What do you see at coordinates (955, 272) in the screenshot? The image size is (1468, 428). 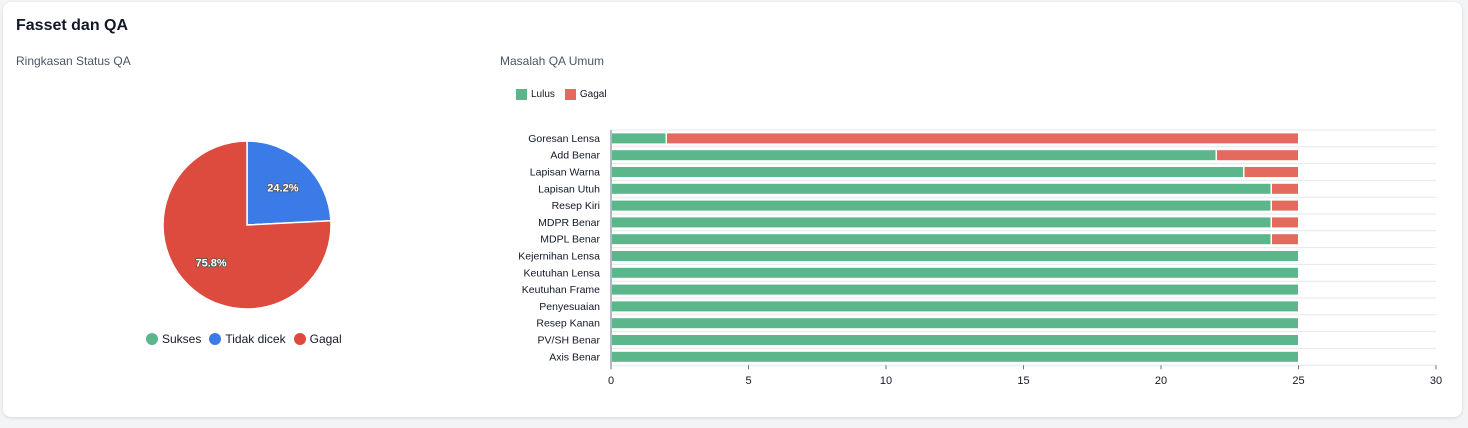 I see `bar-lulus-keutuhan-lensa` at bounding box center [955, 272].